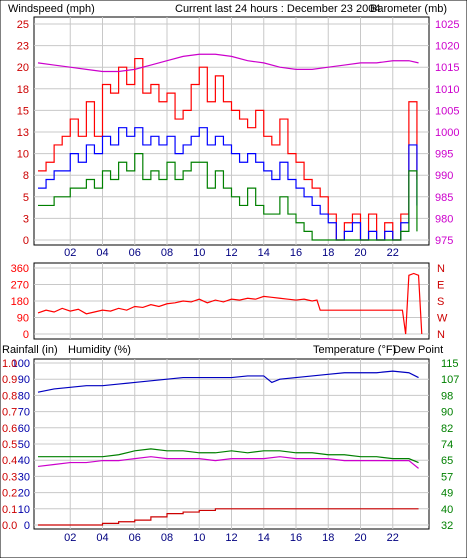  I want to click on barometer-y-tick-label: 980, so click(444, 219).